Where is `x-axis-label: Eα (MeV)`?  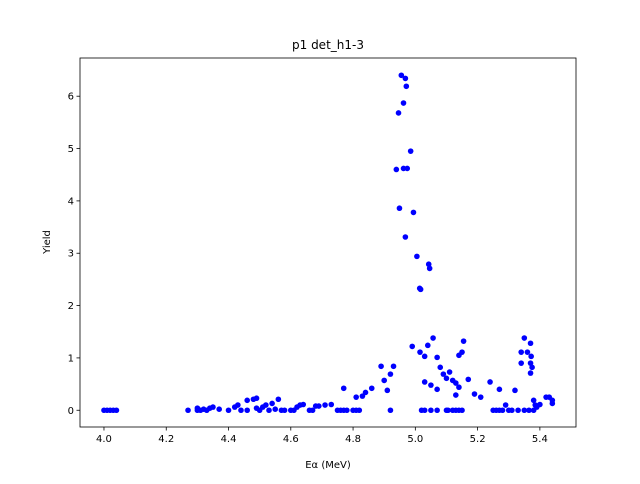 x-axis-label: Eα (MeV) is located at coordinates (328, 465).